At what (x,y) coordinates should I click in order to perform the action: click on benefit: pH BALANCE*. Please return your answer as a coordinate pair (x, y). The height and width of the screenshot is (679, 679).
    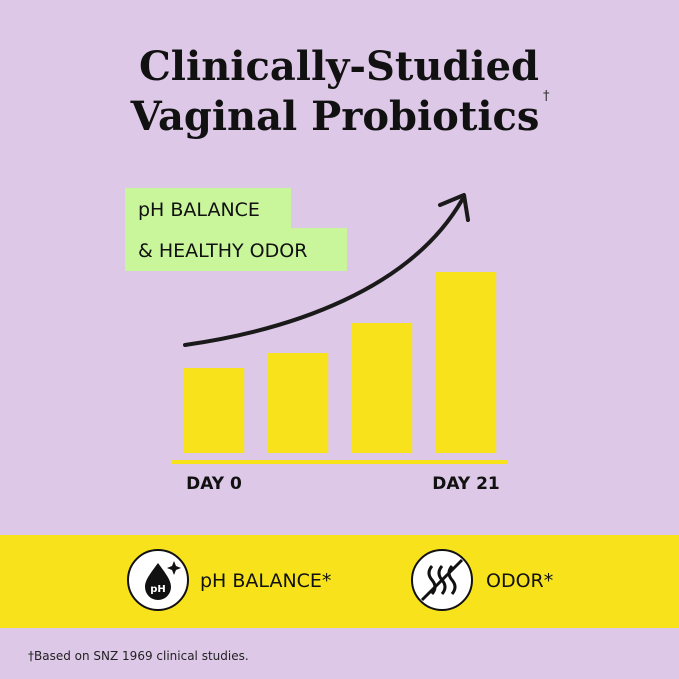
    Looking at the image, I should click on (265, 581).